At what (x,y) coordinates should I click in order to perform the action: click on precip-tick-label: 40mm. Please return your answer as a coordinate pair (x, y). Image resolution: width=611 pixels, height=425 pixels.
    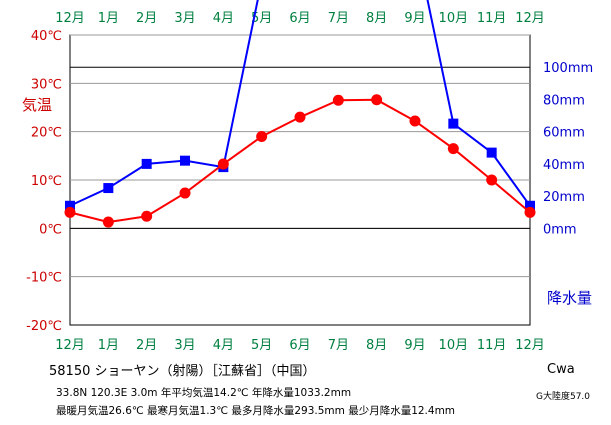
    Looking at the image, I should click on (564, 165).